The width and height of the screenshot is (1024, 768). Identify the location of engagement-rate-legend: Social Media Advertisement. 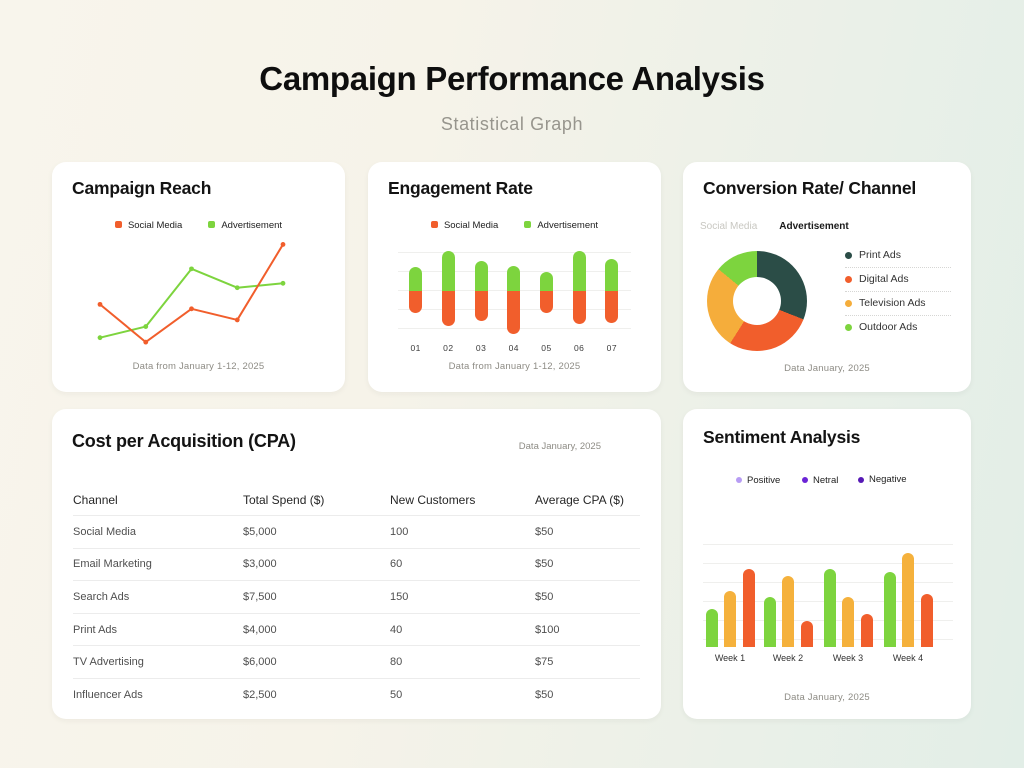
(514, 225).